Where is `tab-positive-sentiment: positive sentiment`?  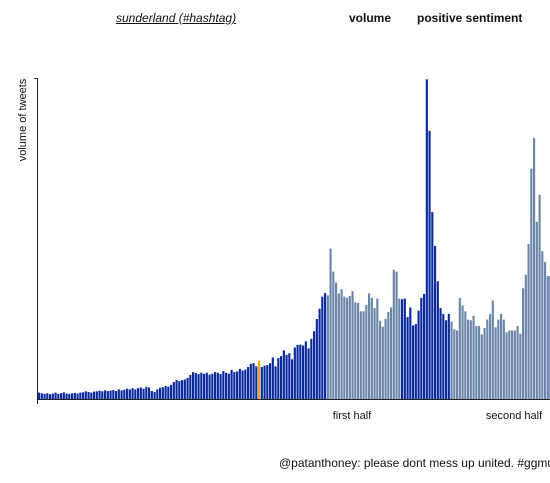
tab-positive-sentiment: positive sentiment is located at coordinates (470, 18).